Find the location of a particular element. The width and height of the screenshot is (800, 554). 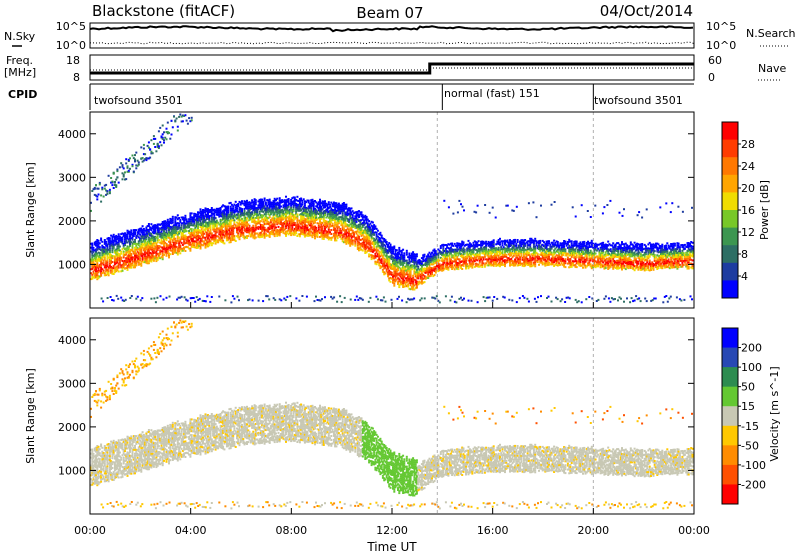

cpid-segment-3: twofsound 3501 is located at coordinates (638, 100).